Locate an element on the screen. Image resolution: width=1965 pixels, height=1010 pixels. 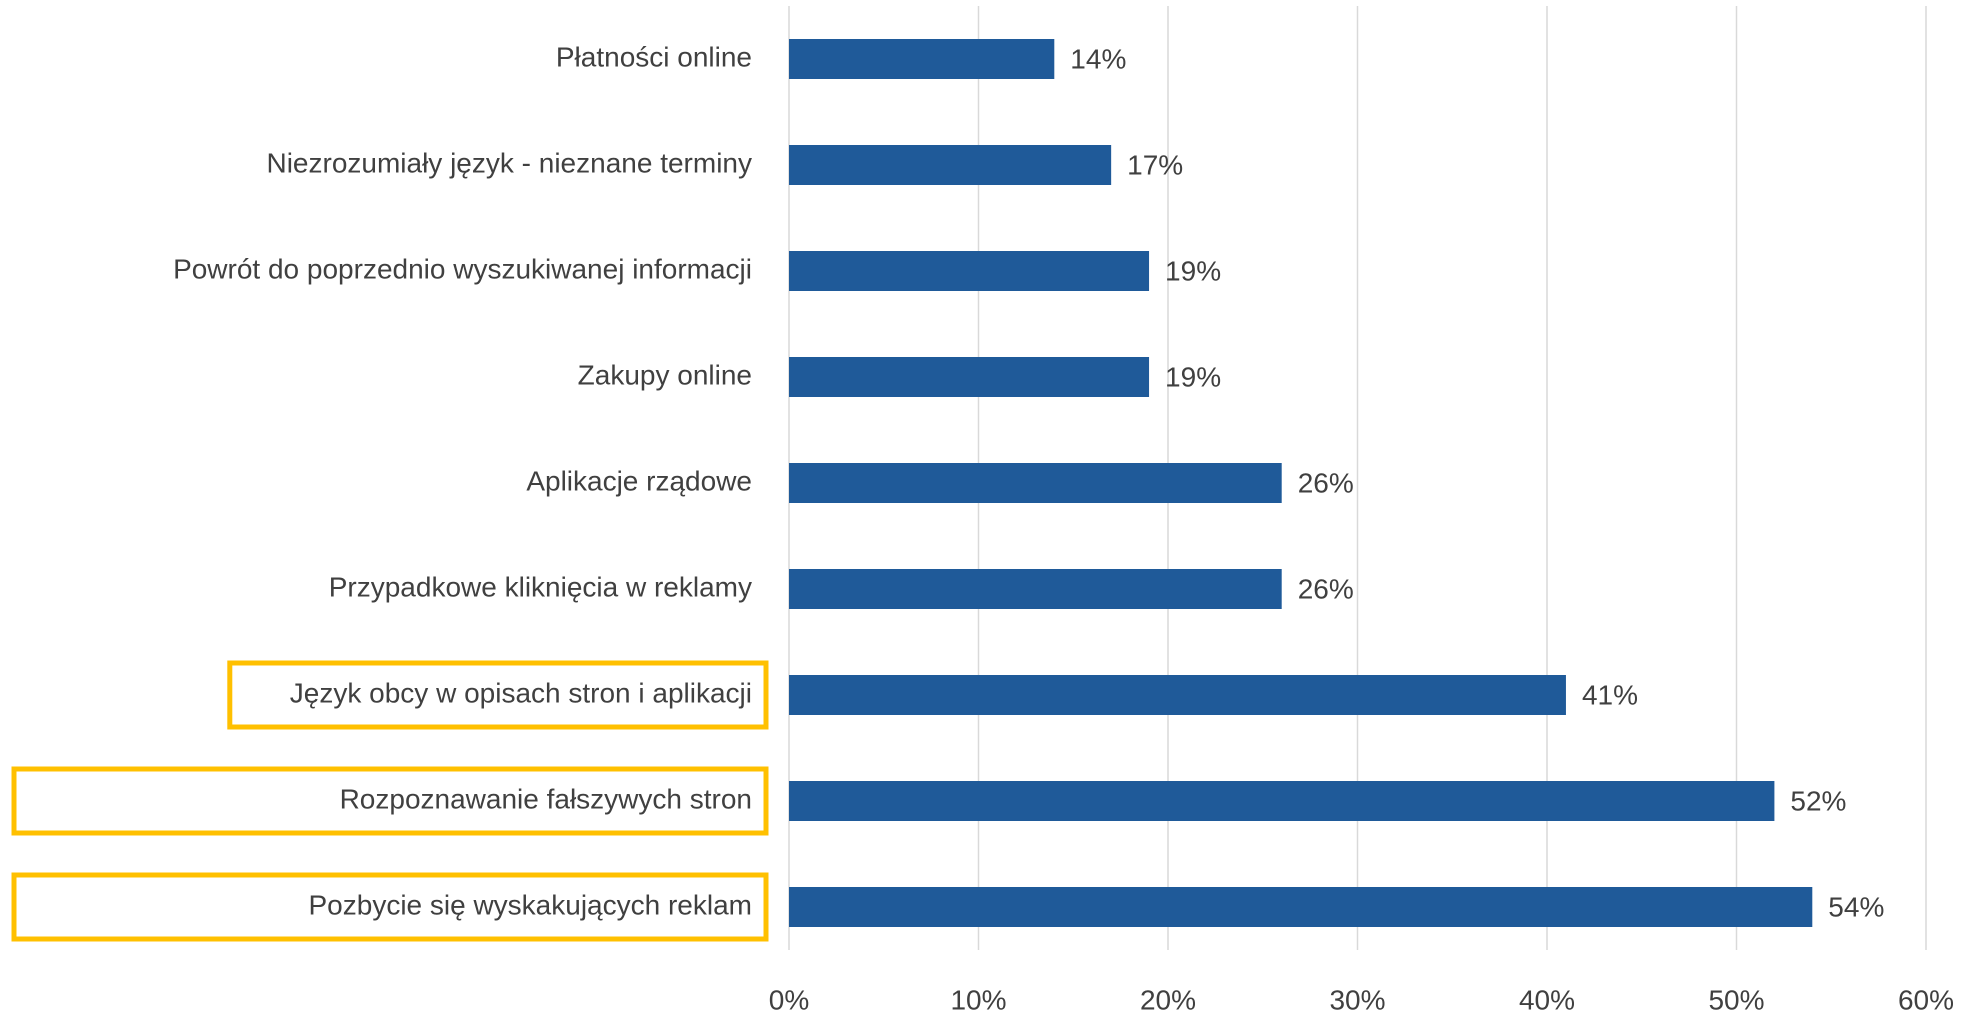
category-label: Język obcy w opisach stron i aplikacji is located at coordinates (521, 692).